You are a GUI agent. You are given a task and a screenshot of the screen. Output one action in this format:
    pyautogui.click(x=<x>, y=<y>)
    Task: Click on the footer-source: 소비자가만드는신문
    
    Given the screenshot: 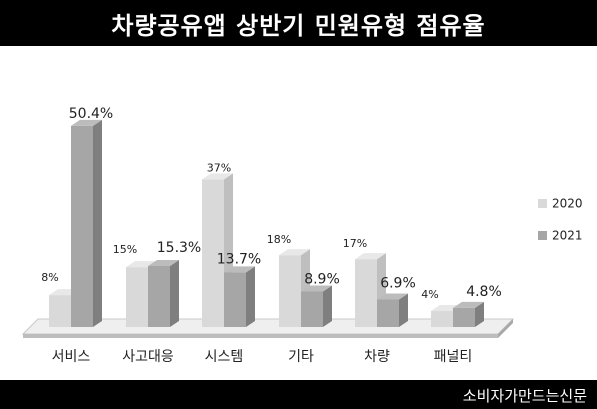 What is the action you would take?
    pyautogui.click(x=524, y=396)
    